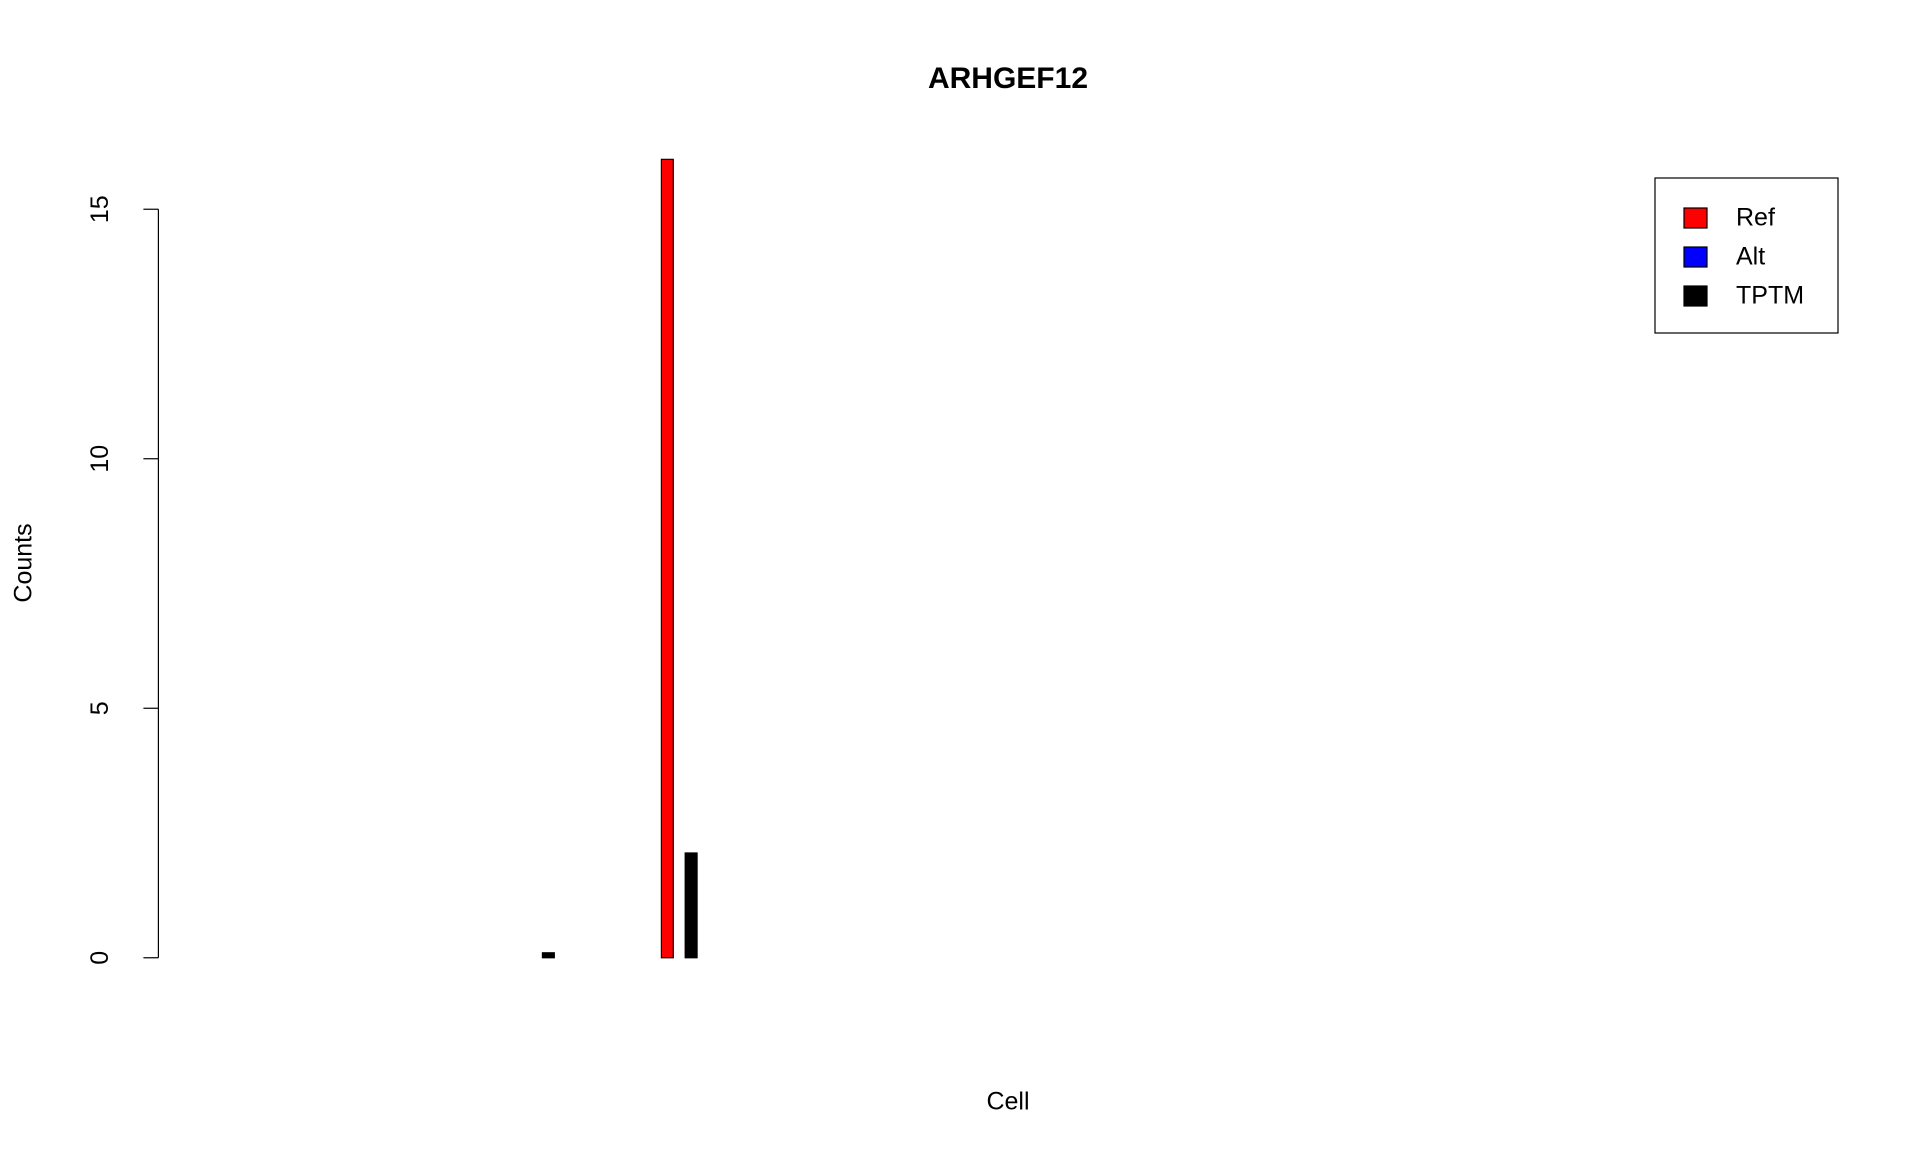 The height and width of the screenshot is (1152, 1920). I want to click on legend-label: Alt, so click(1750, 257).